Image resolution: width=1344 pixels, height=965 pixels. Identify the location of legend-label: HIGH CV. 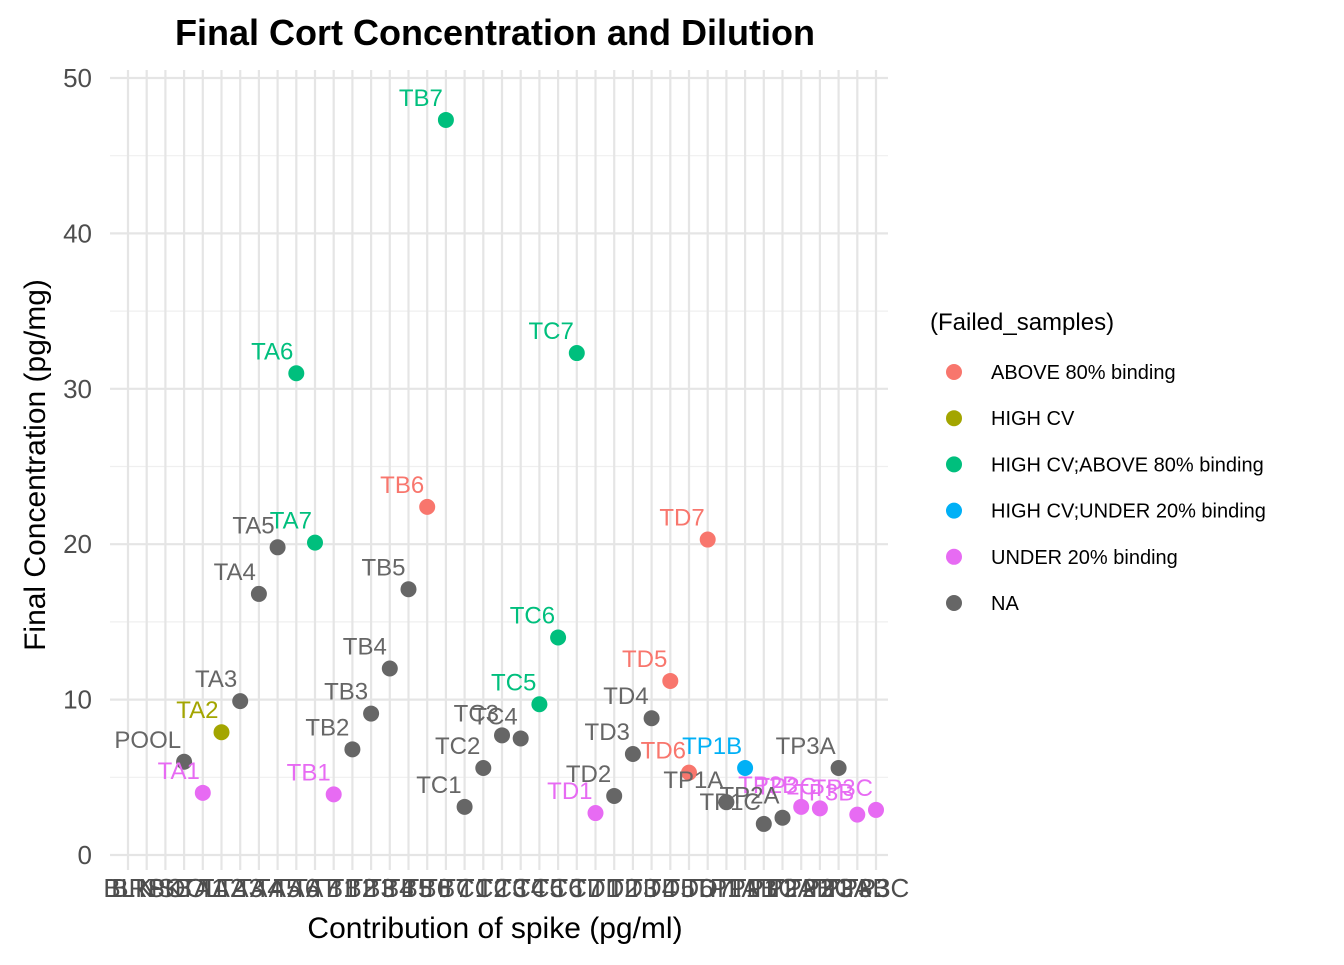
(1033, 419).